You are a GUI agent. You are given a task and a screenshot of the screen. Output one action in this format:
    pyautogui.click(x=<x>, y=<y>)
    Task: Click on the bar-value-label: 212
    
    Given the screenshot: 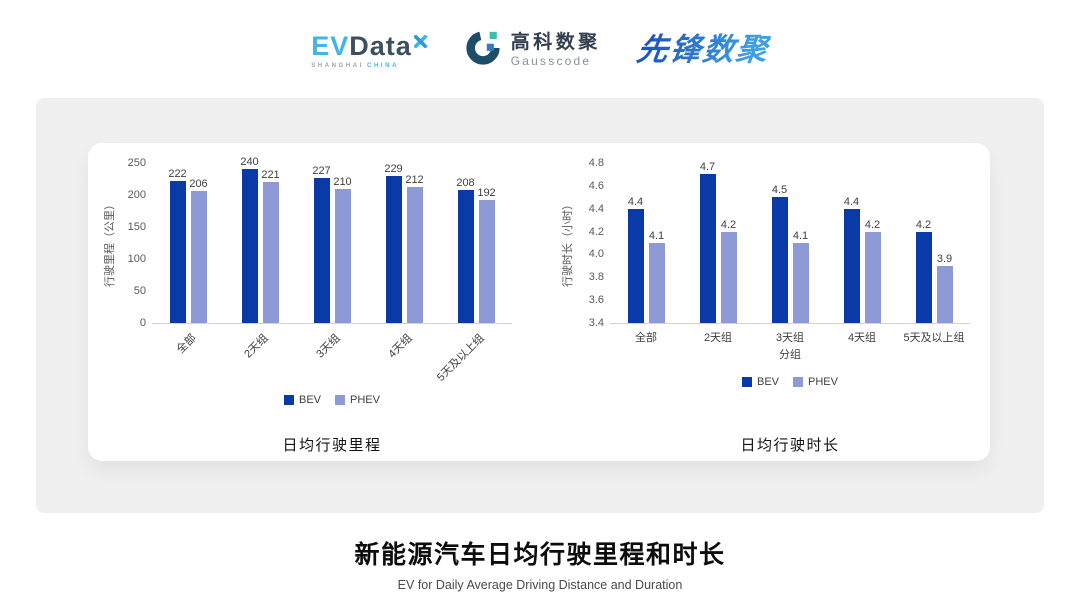 What is the action you would take?
    pyautogui.click(x=414, y=180)
    